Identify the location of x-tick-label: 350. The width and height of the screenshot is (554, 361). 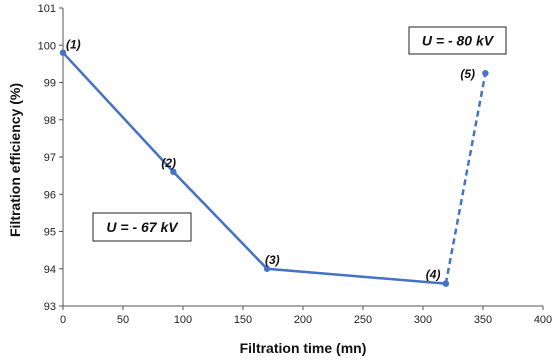
(483, 320).